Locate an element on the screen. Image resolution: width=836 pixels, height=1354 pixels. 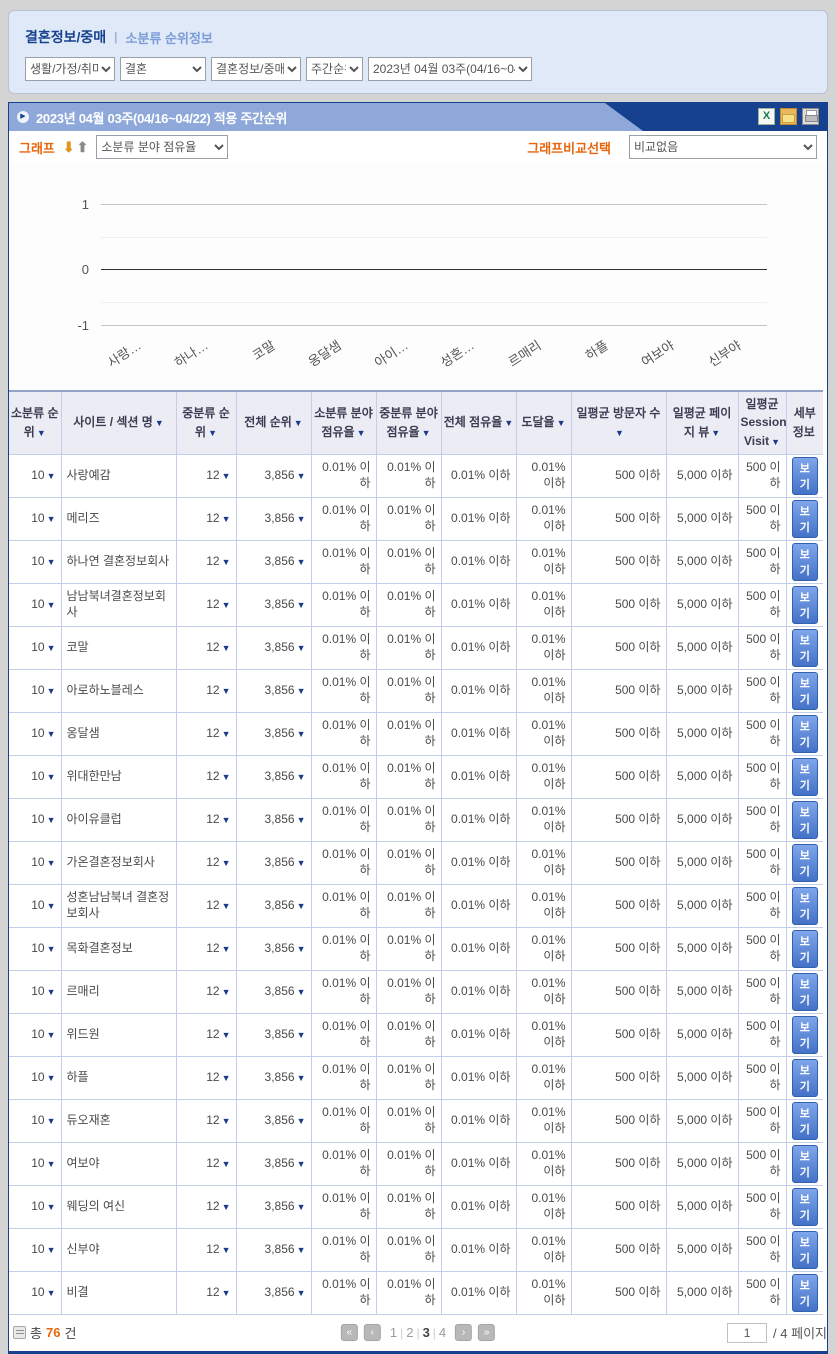
category-small-select: 결혼정보/중매 is located at coordinates (256, 69).